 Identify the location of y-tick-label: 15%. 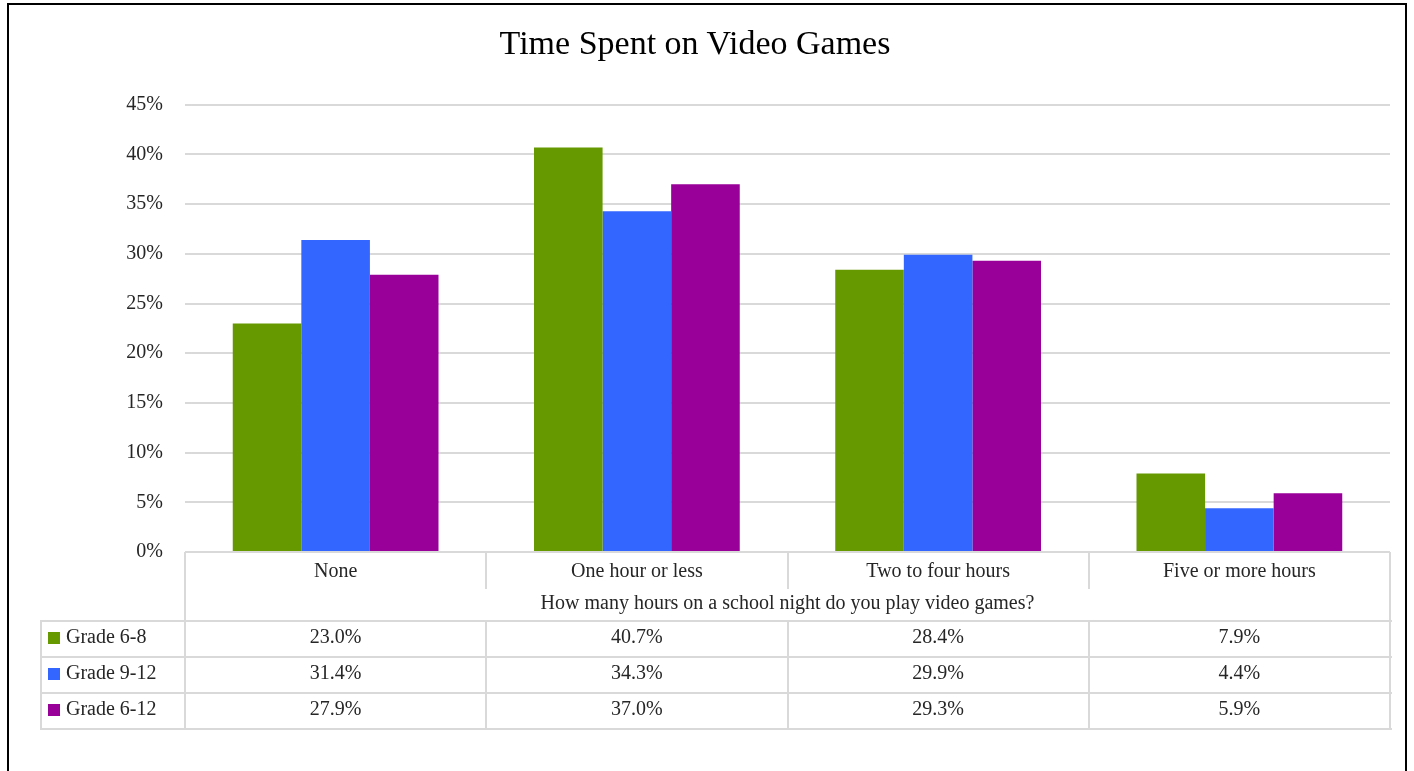
(144, 401).